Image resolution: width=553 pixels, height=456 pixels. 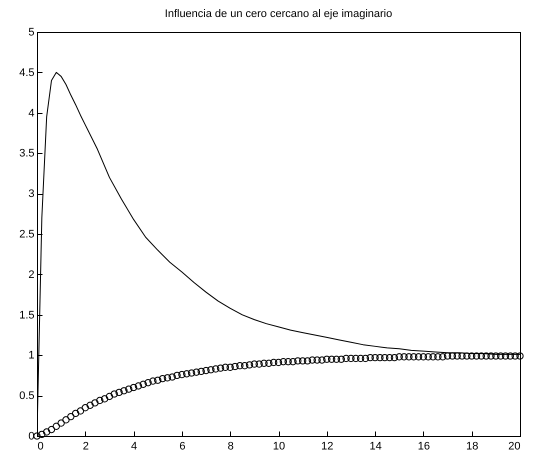 I want to click on x-tick-label: 2, so click(x=85, y=446).